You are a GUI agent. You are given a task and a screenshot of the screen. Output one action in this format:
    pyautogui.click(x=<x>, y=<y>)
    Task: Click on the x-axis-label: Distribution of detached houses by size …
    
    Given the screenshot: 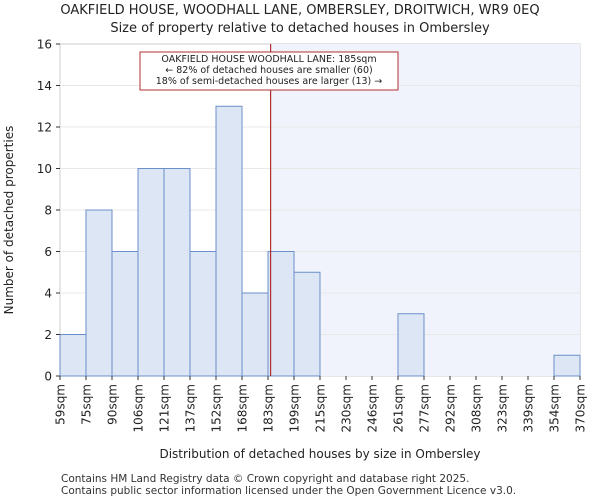 What is the action you would take?
    pyautogui.click(x=319, y=454)
    